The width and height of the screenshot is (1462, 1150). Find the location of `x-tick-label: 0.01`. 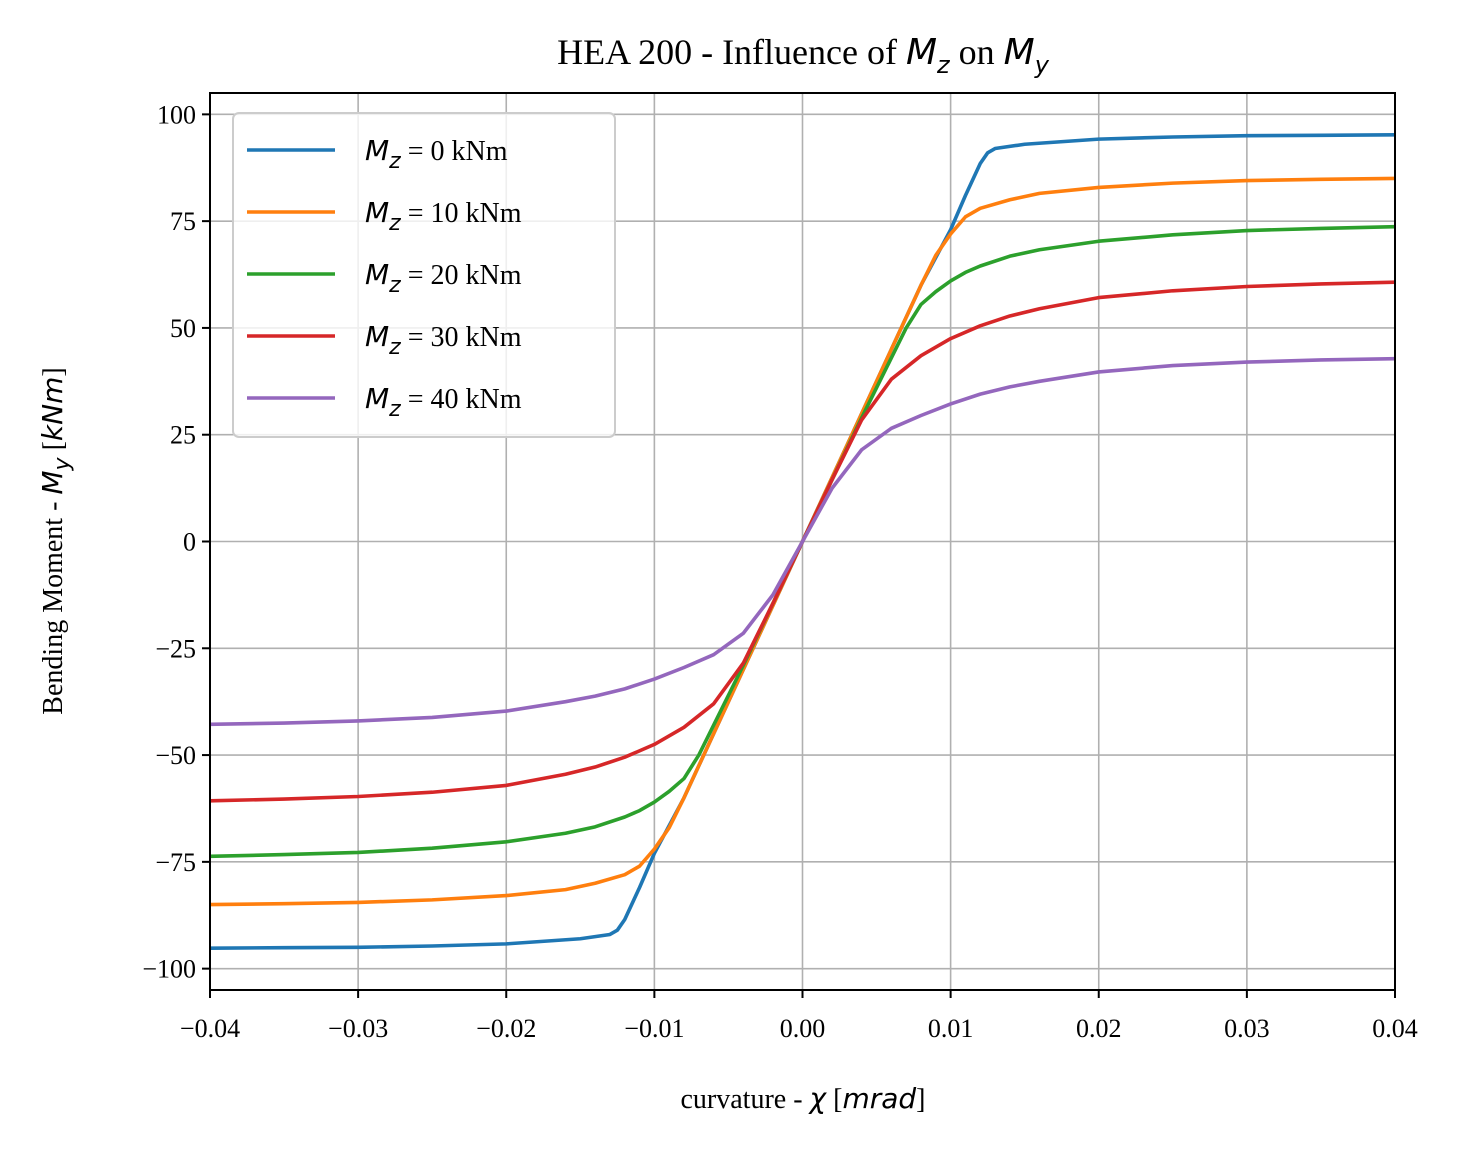

x-tick-label: 0.01 is located at coordinates (951, 1028).